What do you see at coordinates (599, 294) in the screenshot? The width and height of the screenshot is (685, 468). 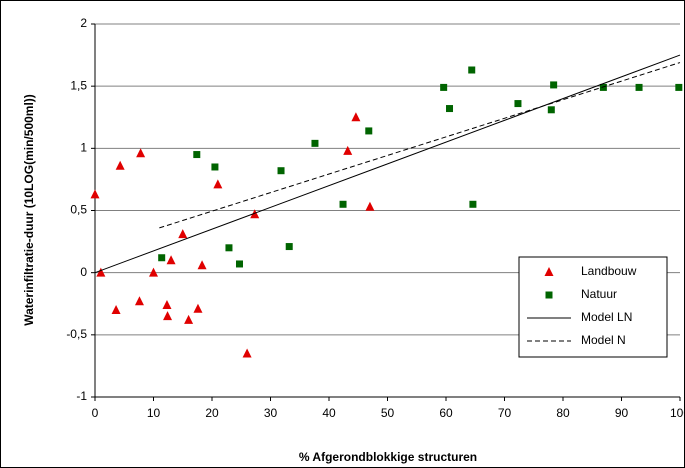 I see `legend-label: Natuur` at bounding box center [599, 294].